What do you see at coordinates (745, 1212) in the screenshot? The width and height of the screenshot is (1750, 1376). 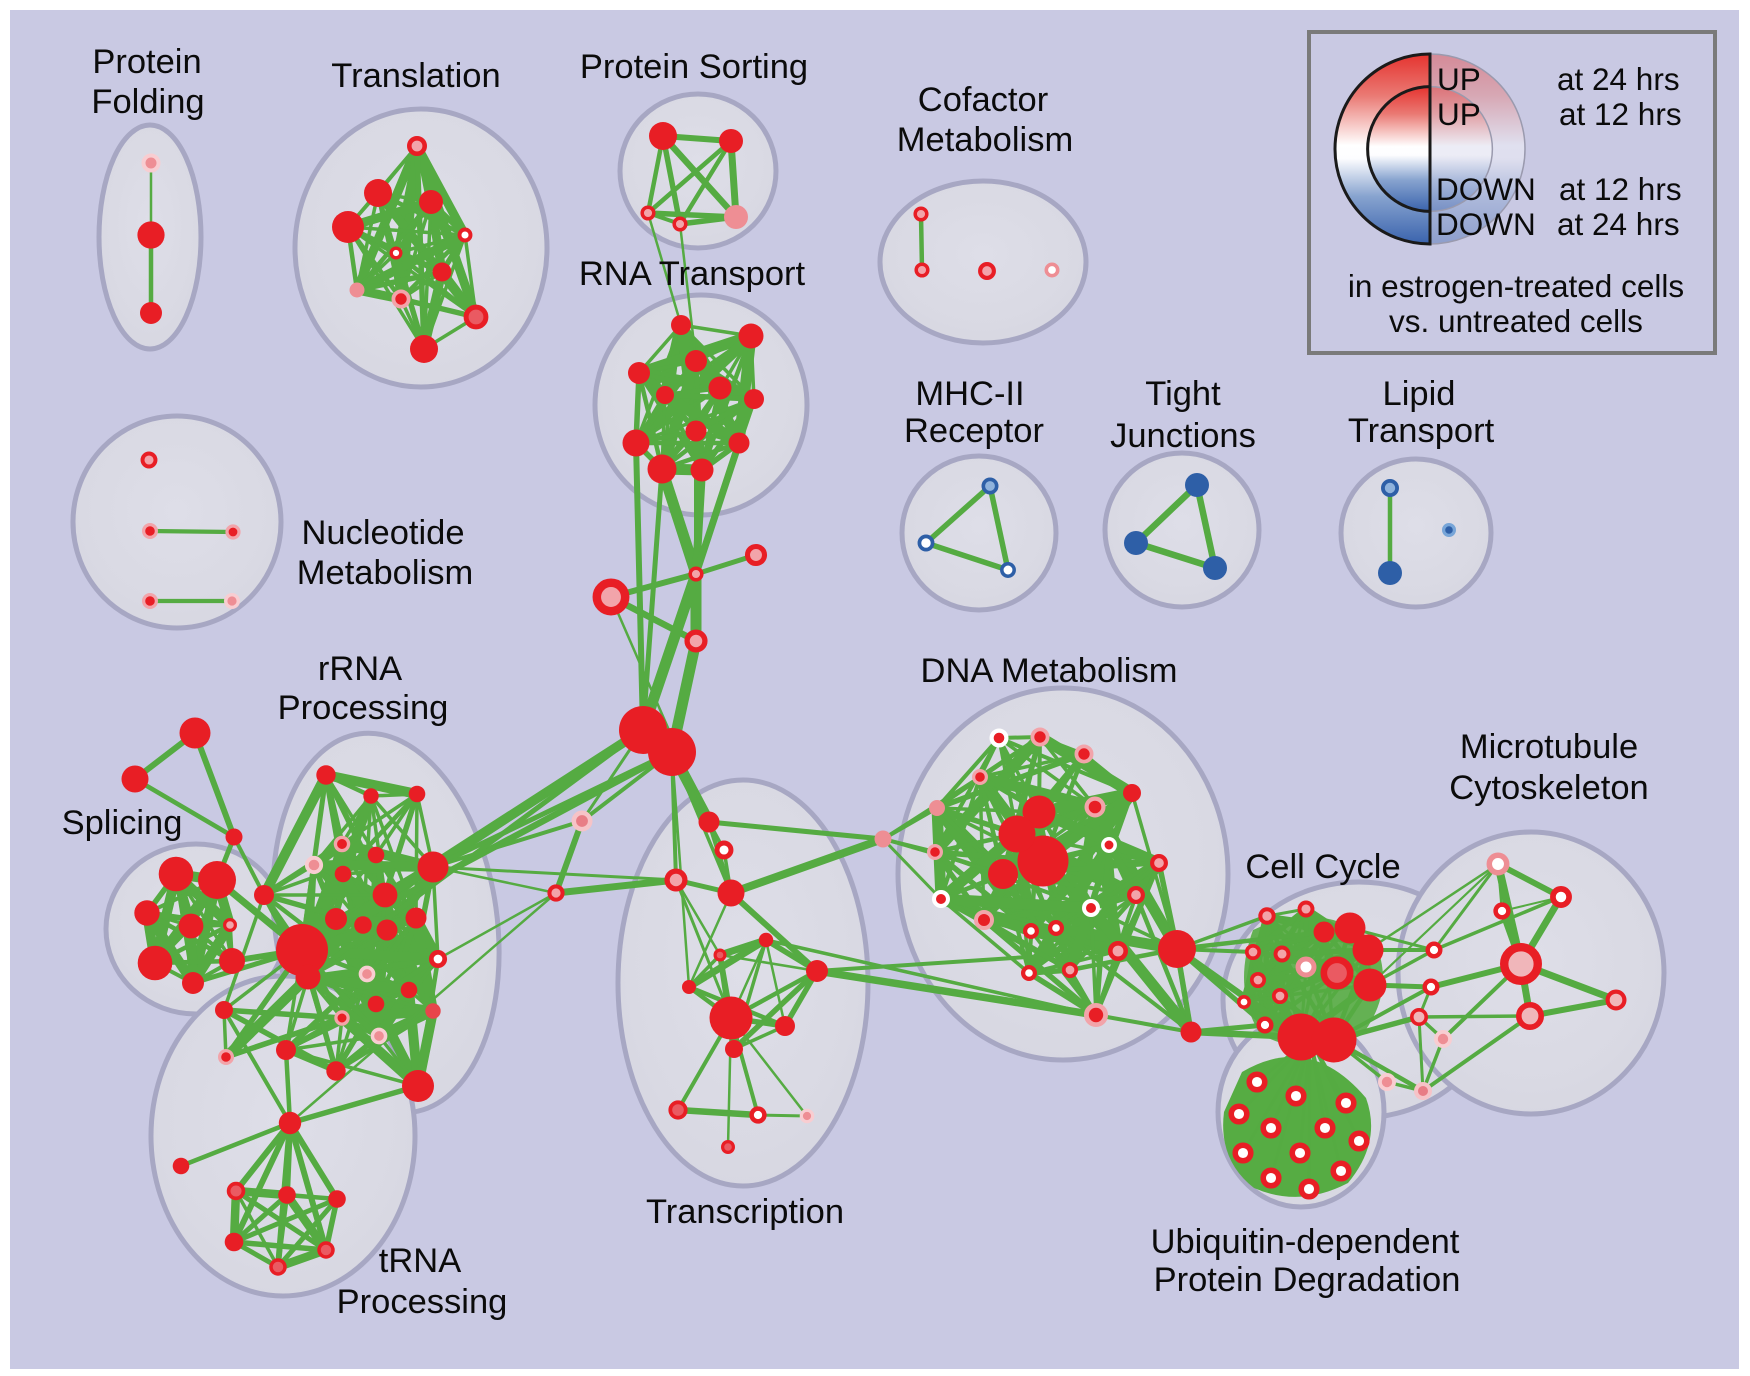 I see `svg-text: Transcription` at bounding box center [745, 1212].